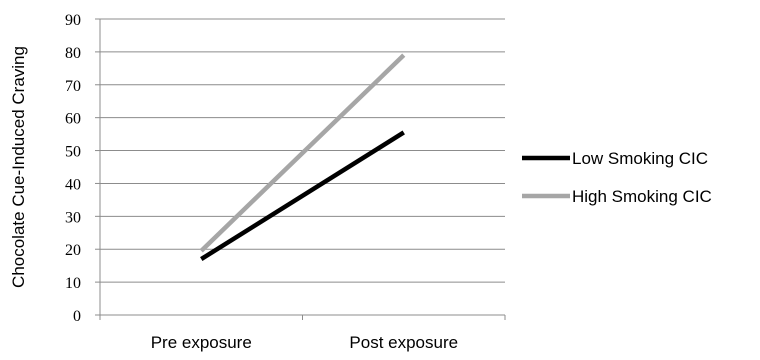  What do you see at coordinates (77, 316) in the screenshot?
I see `y-tick-label-0: 0` at bounding box center [77, 316].